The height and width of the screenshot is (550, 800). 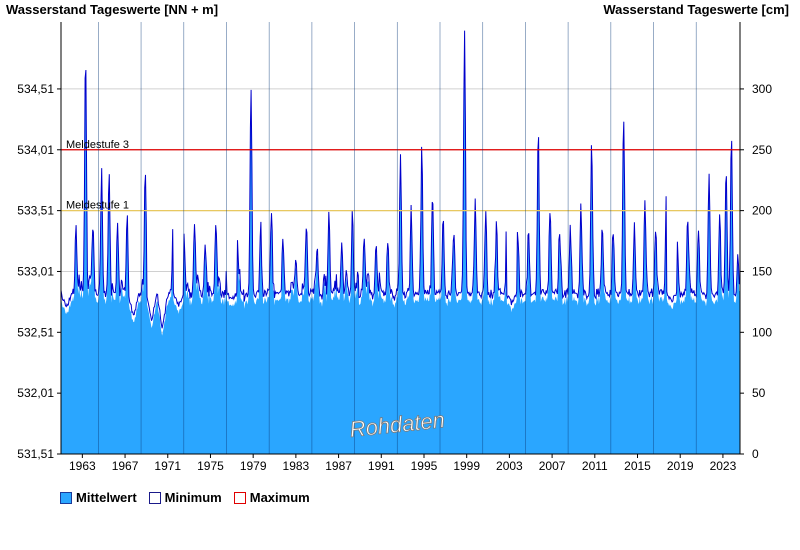 What do you see at coordinates (762, 271) in the screenshot?
I see `right-tick-label: 150` at bounding box center [762, 271].